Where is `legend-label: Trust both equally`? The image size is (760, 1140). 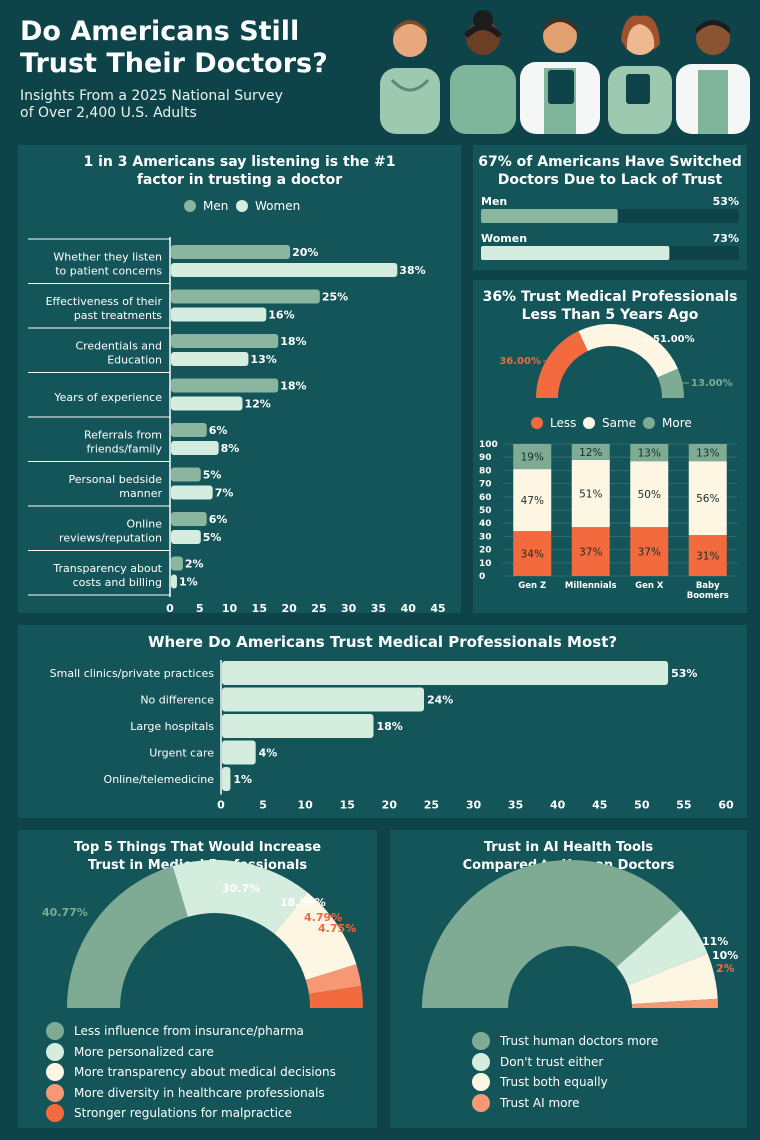
legend-label: Trust both equally is located at coordinates (554, 1082).